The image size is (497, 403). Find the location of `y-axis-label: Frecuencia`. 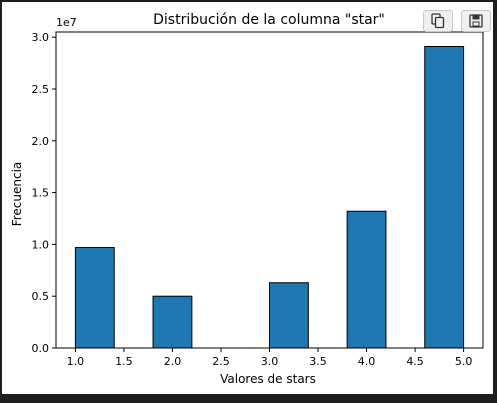

y-axis-label: Frecuencia is located at coordinates (17, 194).